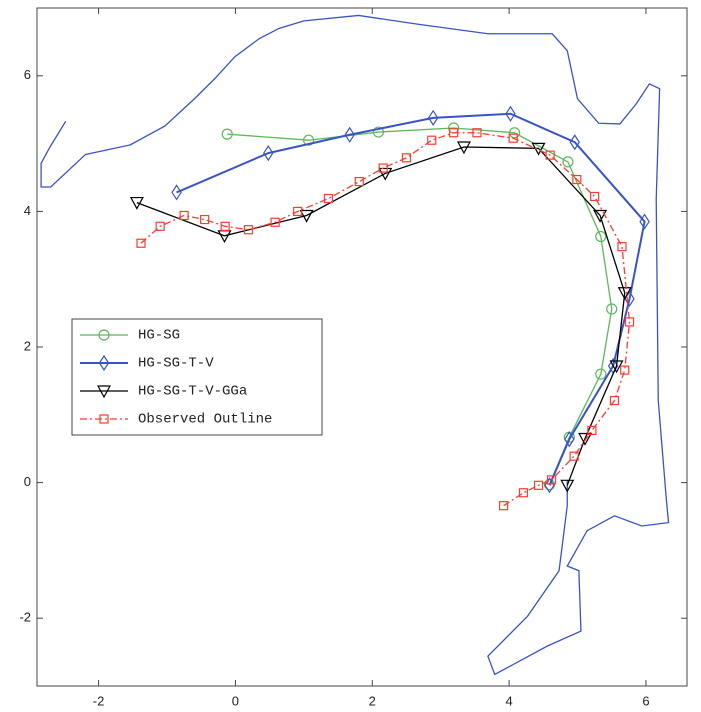 The width and height of the screenshot is (701, 712). I want to click on y-tick-label: 2, so click(27, 345).